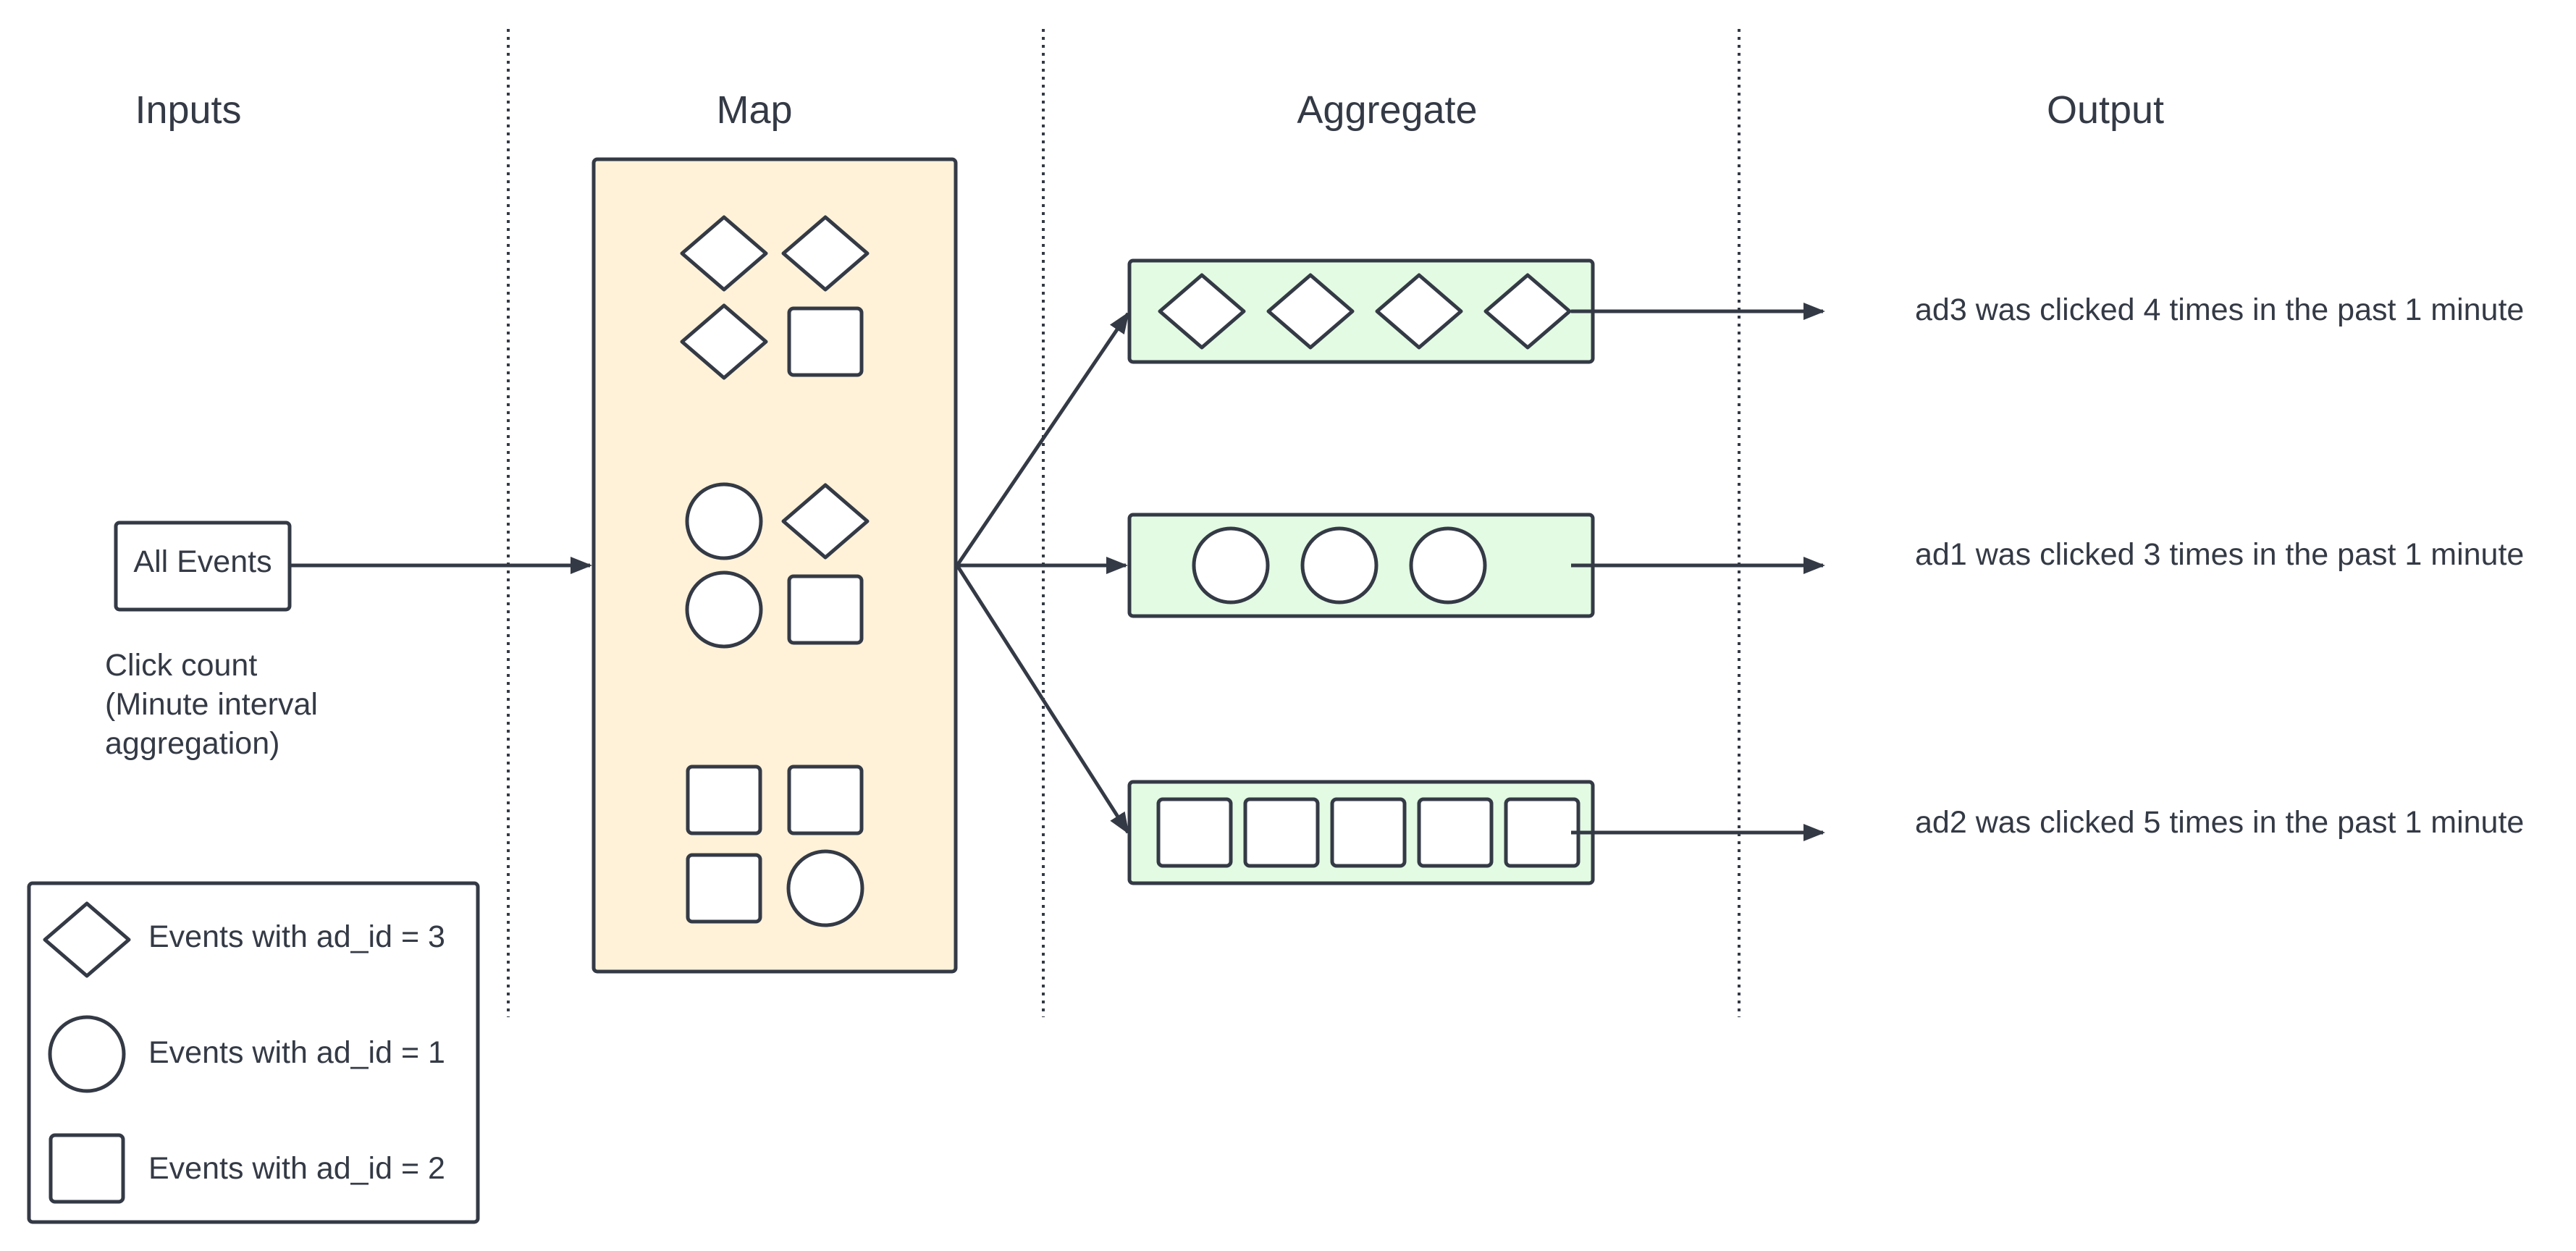 The image size is (2576, 1251). I want to click on legend-shapes, so click(87, 1052).